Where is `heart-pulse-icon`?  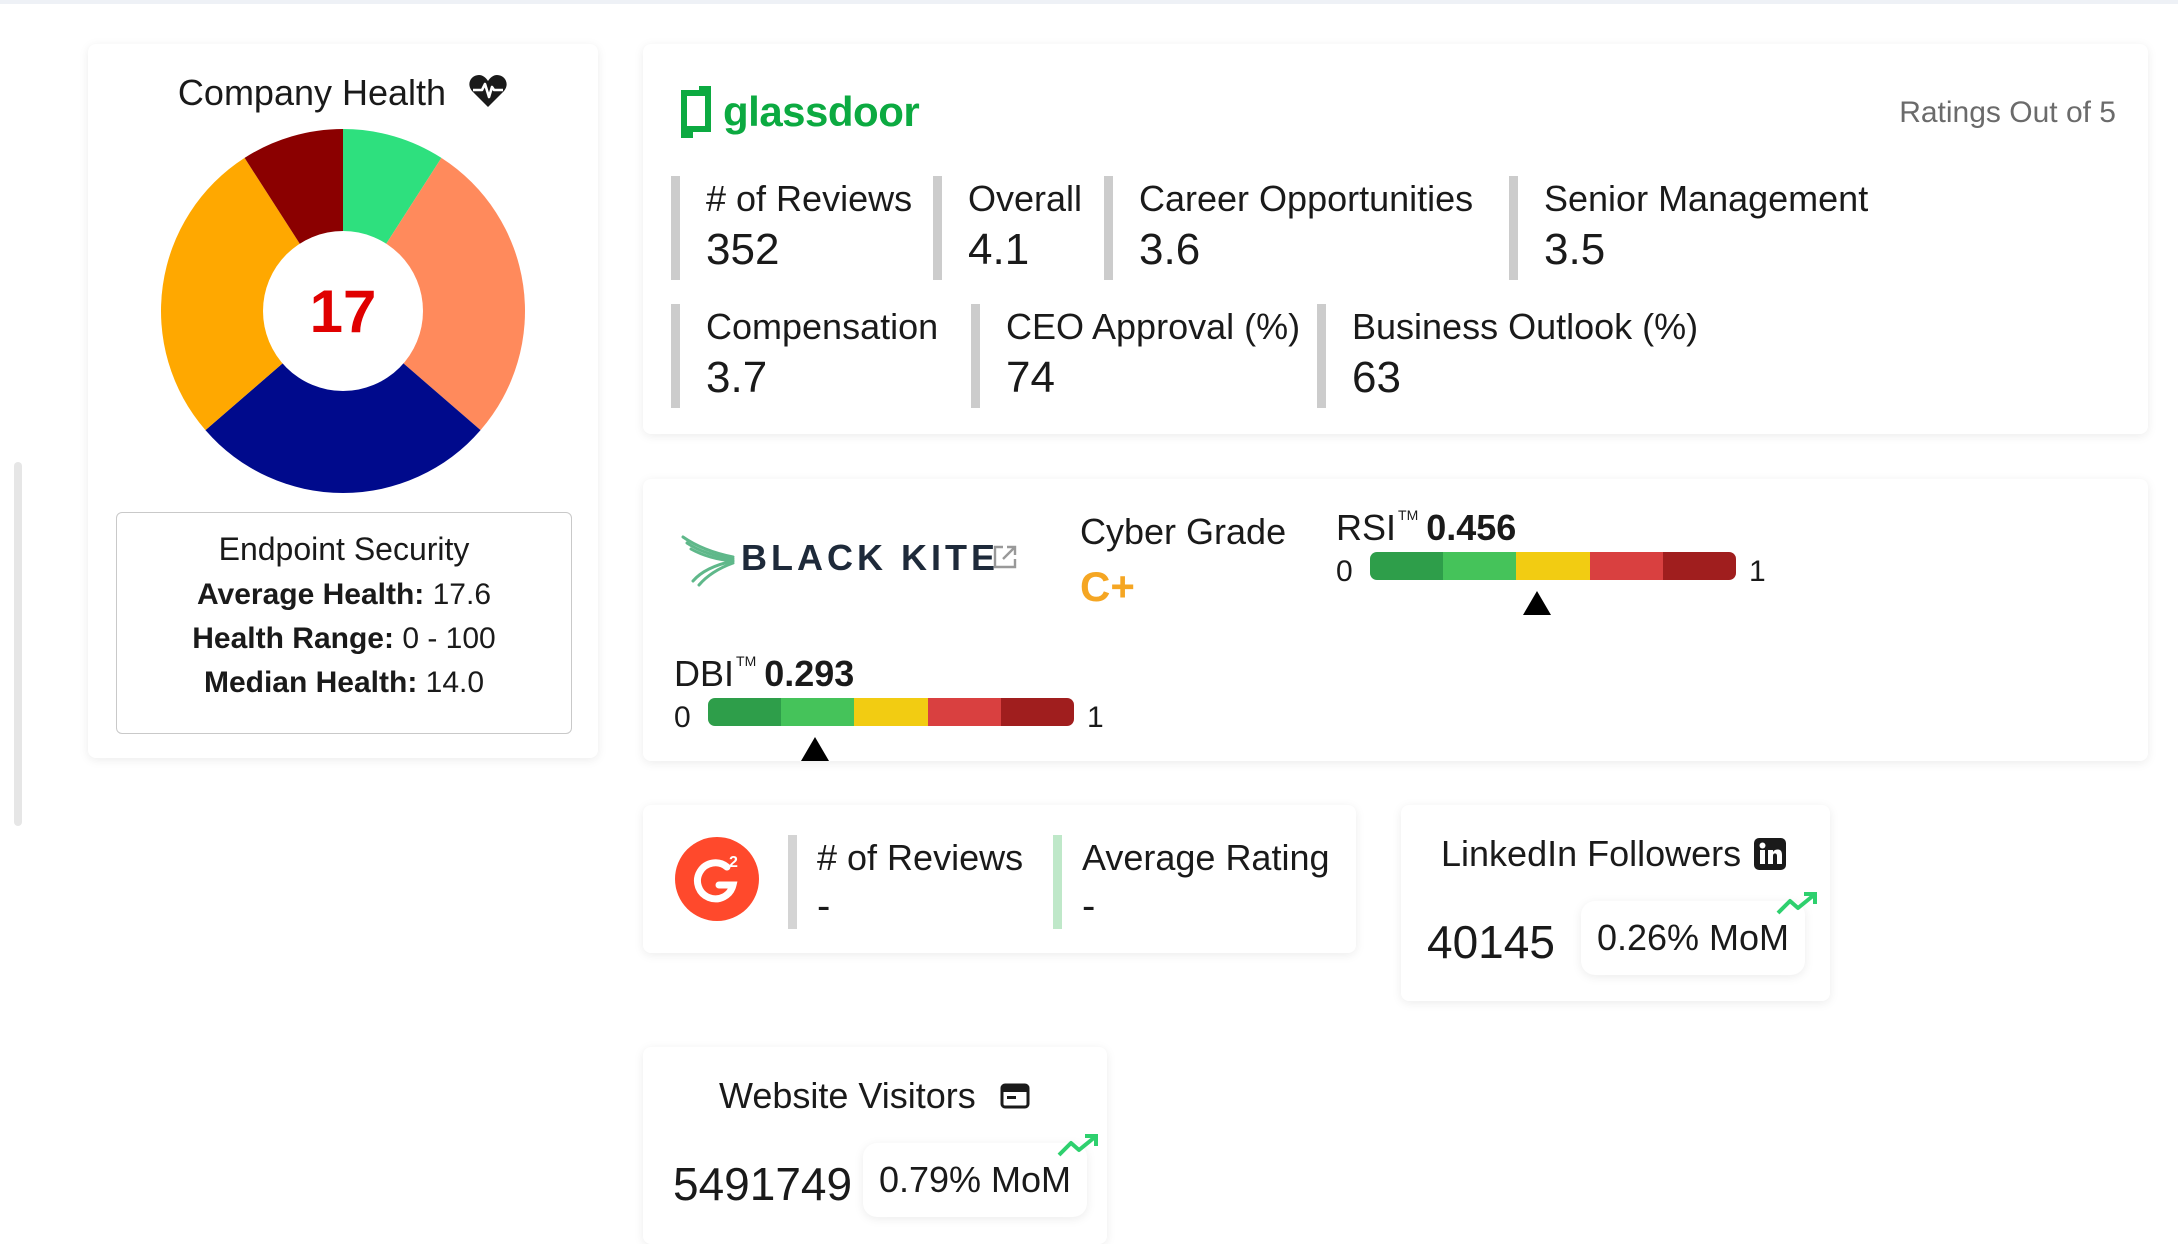 heart-pulse-icon is located at coordinates (488, 91).